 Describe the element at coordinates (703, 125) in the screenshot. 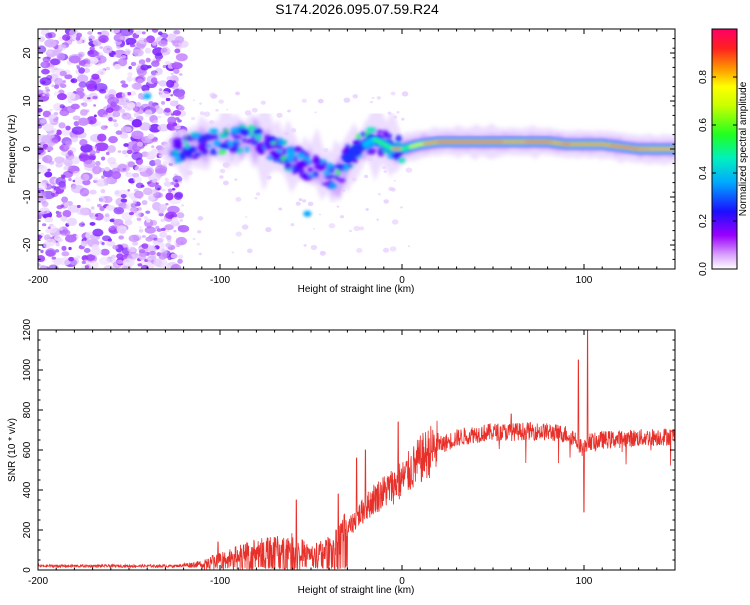

I see `colorbar-tick-label: 0.6` at that location.